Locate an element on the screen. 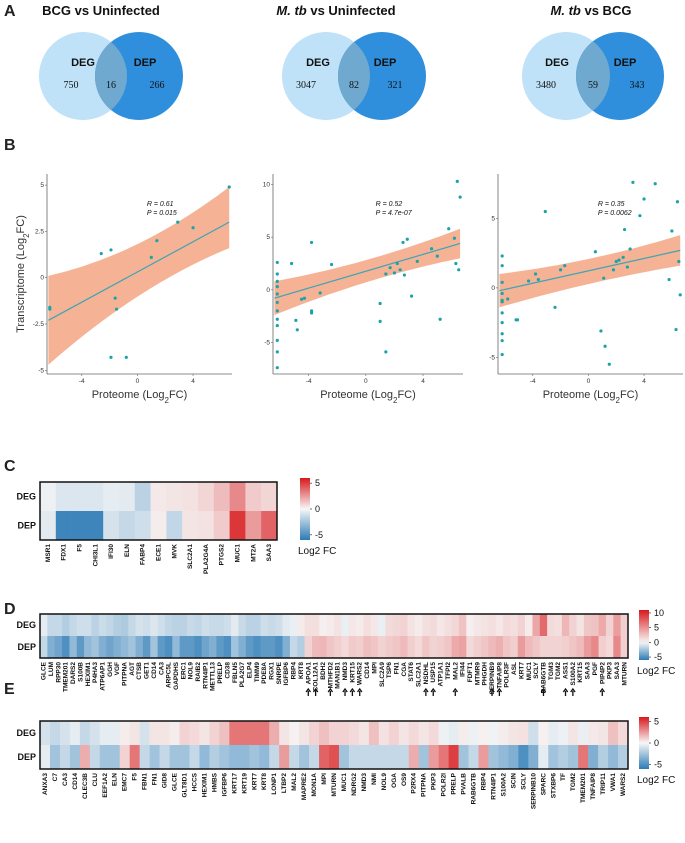 The width and height of the screenshot is (685, 843). gene-label: PDE8A is located at coordinates (264, 673).